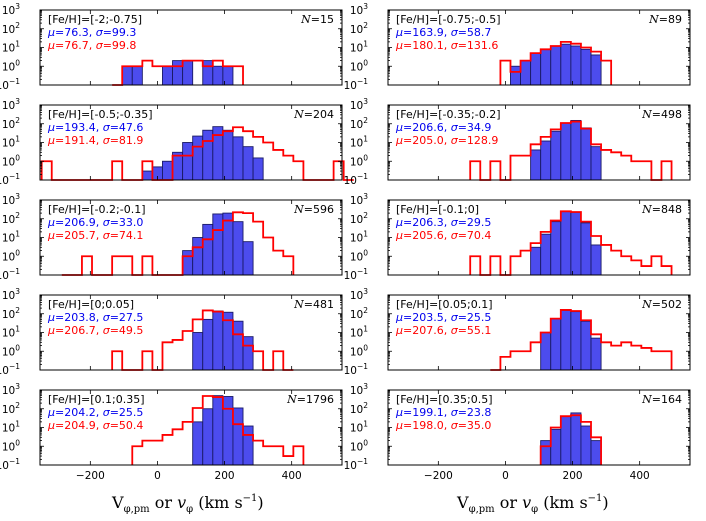  What do you see at coordinates (448, 19) in the screenshot?
I see `feh-range-label: [Fe/H]=[-0.75;-0.5]` at bounding box center [448, 19].